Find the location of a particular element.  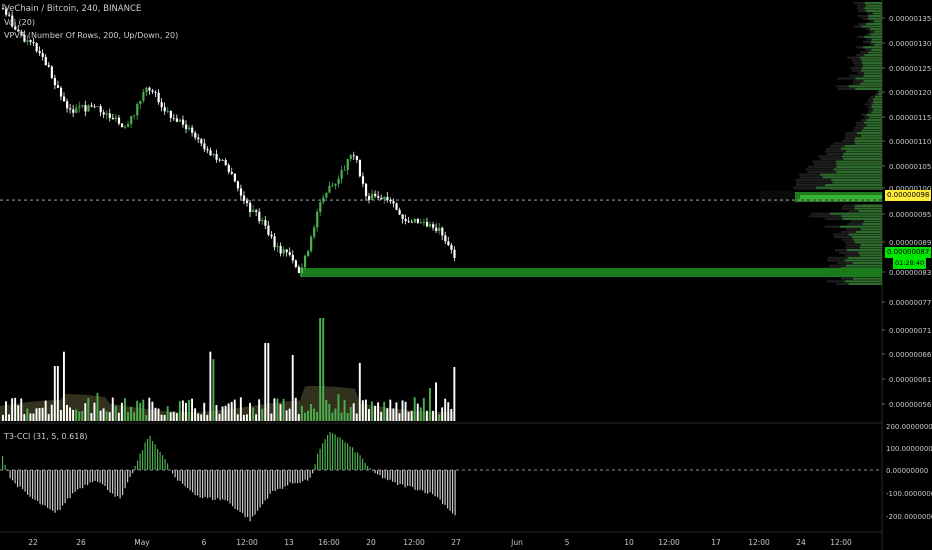

time-axis-label: 10 is located at coordinates (629, 542).